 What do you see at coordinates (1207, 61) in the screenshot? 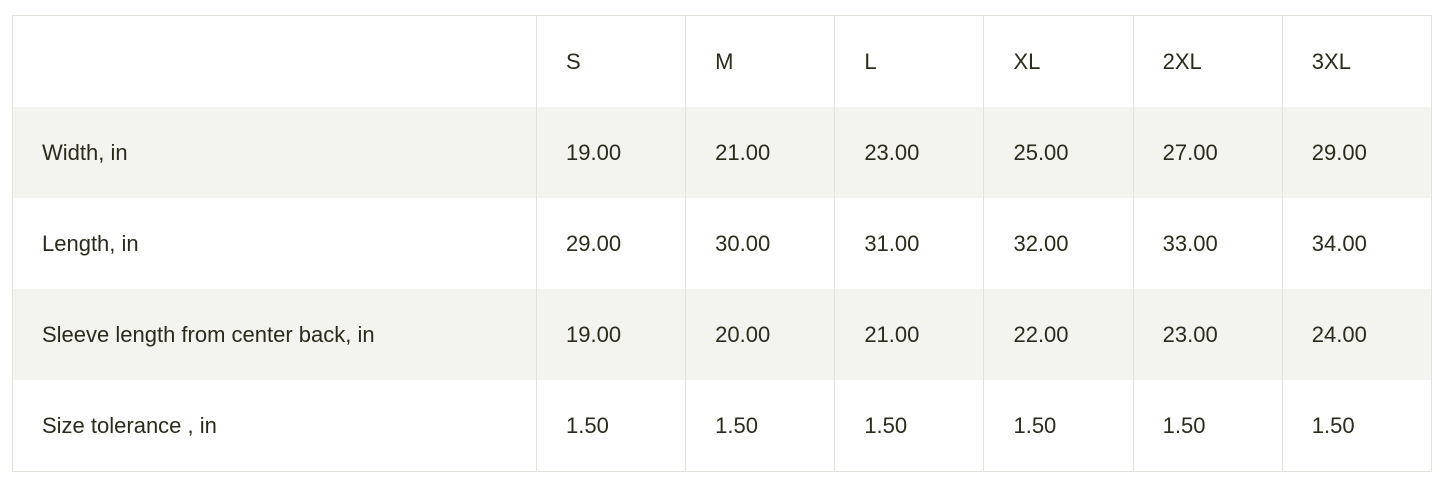
I see `header-size: 2XL` at bounding box center [1207, 61].